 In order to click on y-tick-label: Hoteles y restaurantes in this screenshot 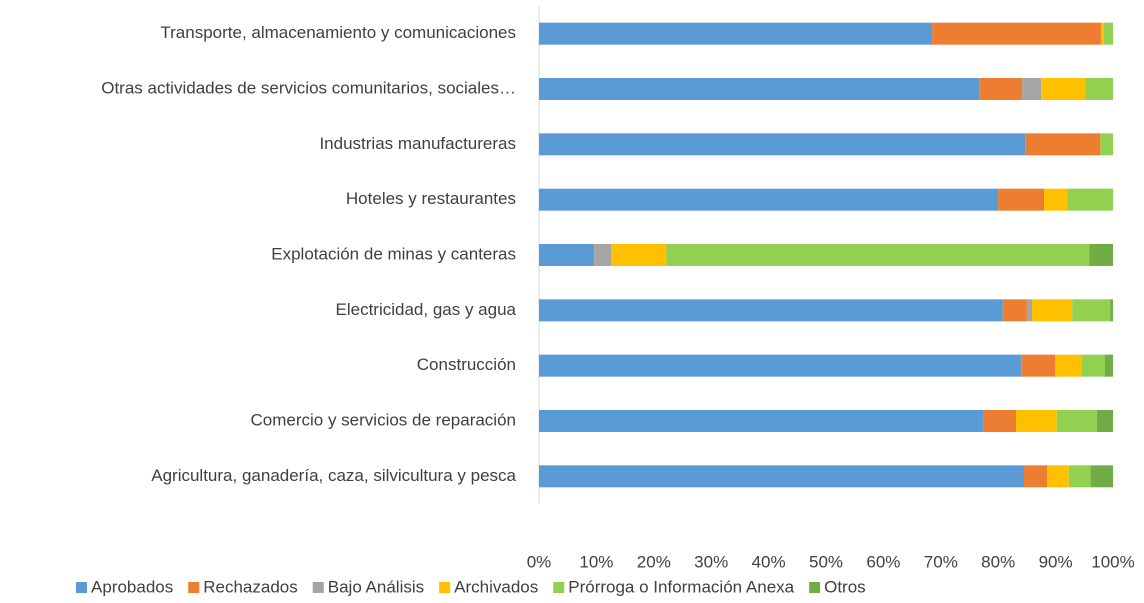, I will do `click(431, 198)`.